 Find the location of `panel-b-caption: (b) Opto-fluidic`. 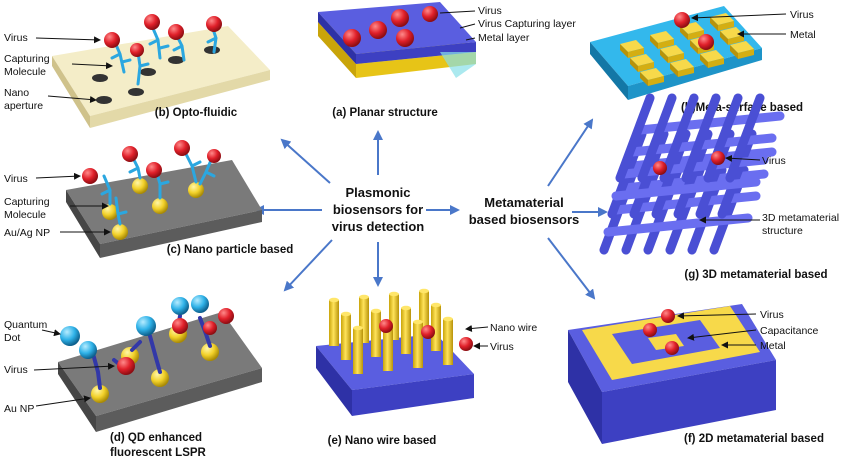

panel-b-caption: (b) Opto-fluidic is located at coordinates (196, 113).